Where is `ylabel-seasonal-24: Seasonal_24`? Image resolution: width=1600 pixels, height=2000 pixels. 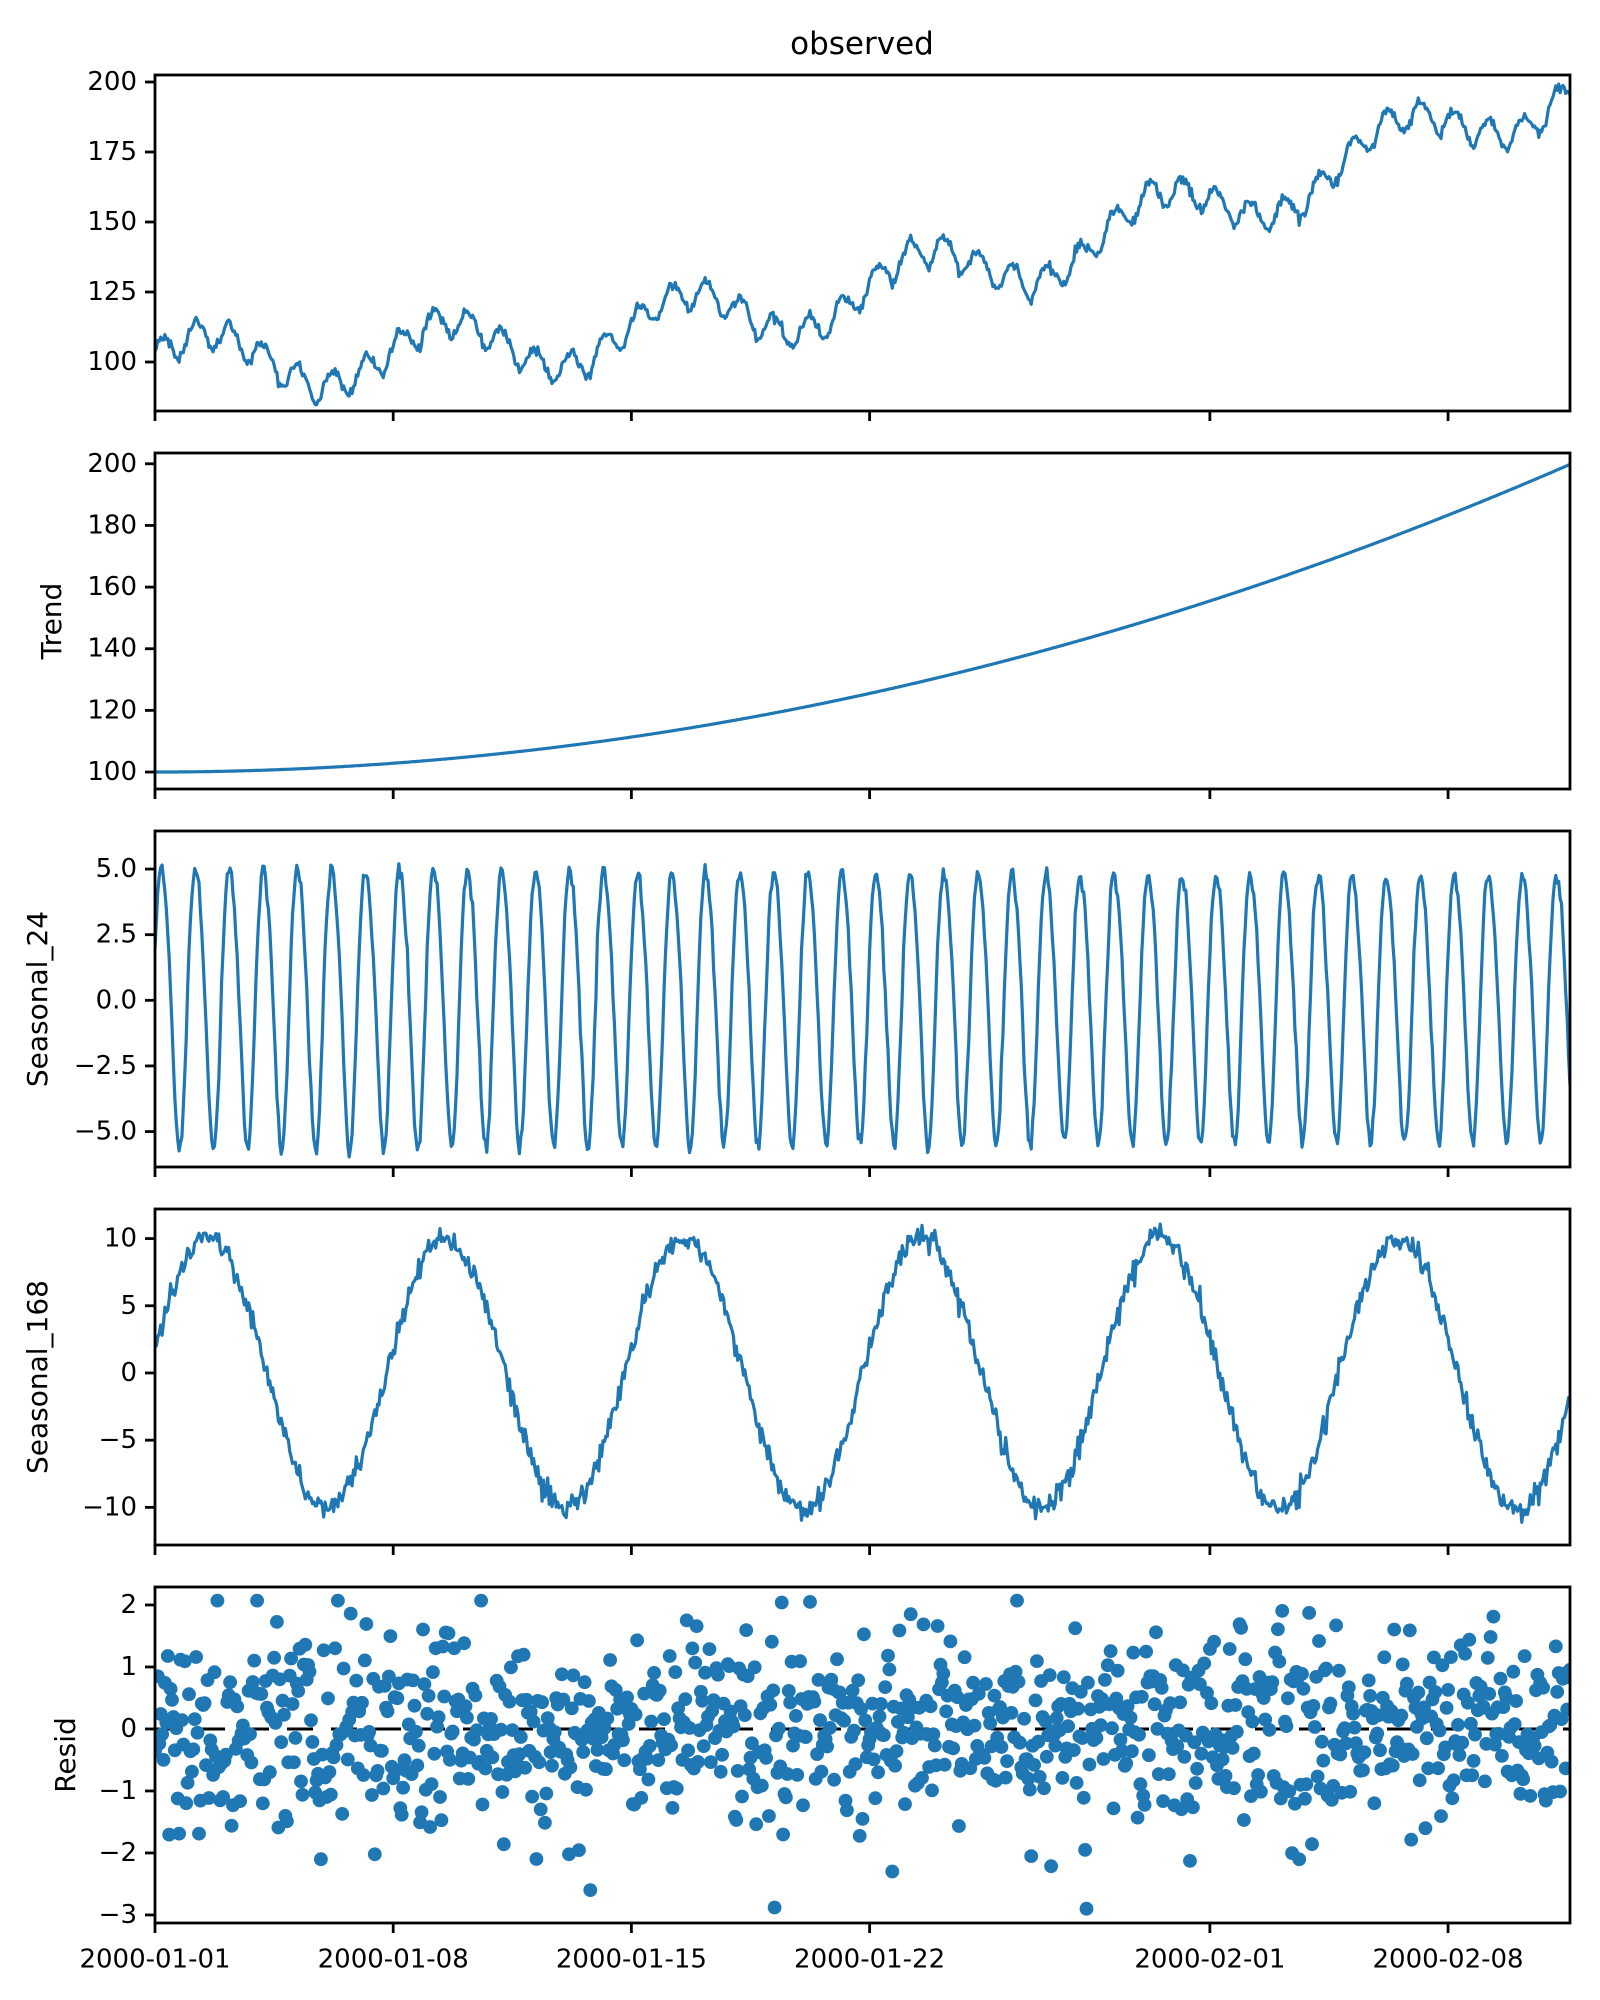
ylabel-seasonal-24: Seasonal_24 is located at coordinates (37, 999).